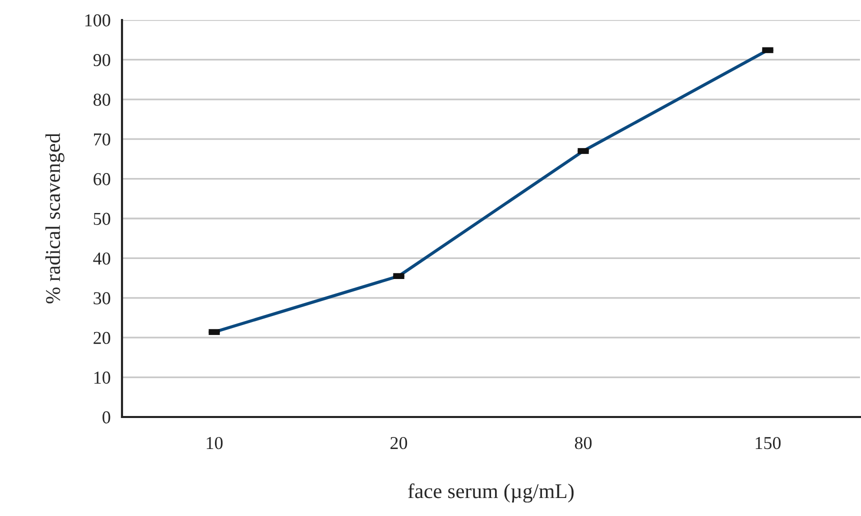 The image size is (861, 516). I want to click on x-tick-label: 150, so click(768, 443).